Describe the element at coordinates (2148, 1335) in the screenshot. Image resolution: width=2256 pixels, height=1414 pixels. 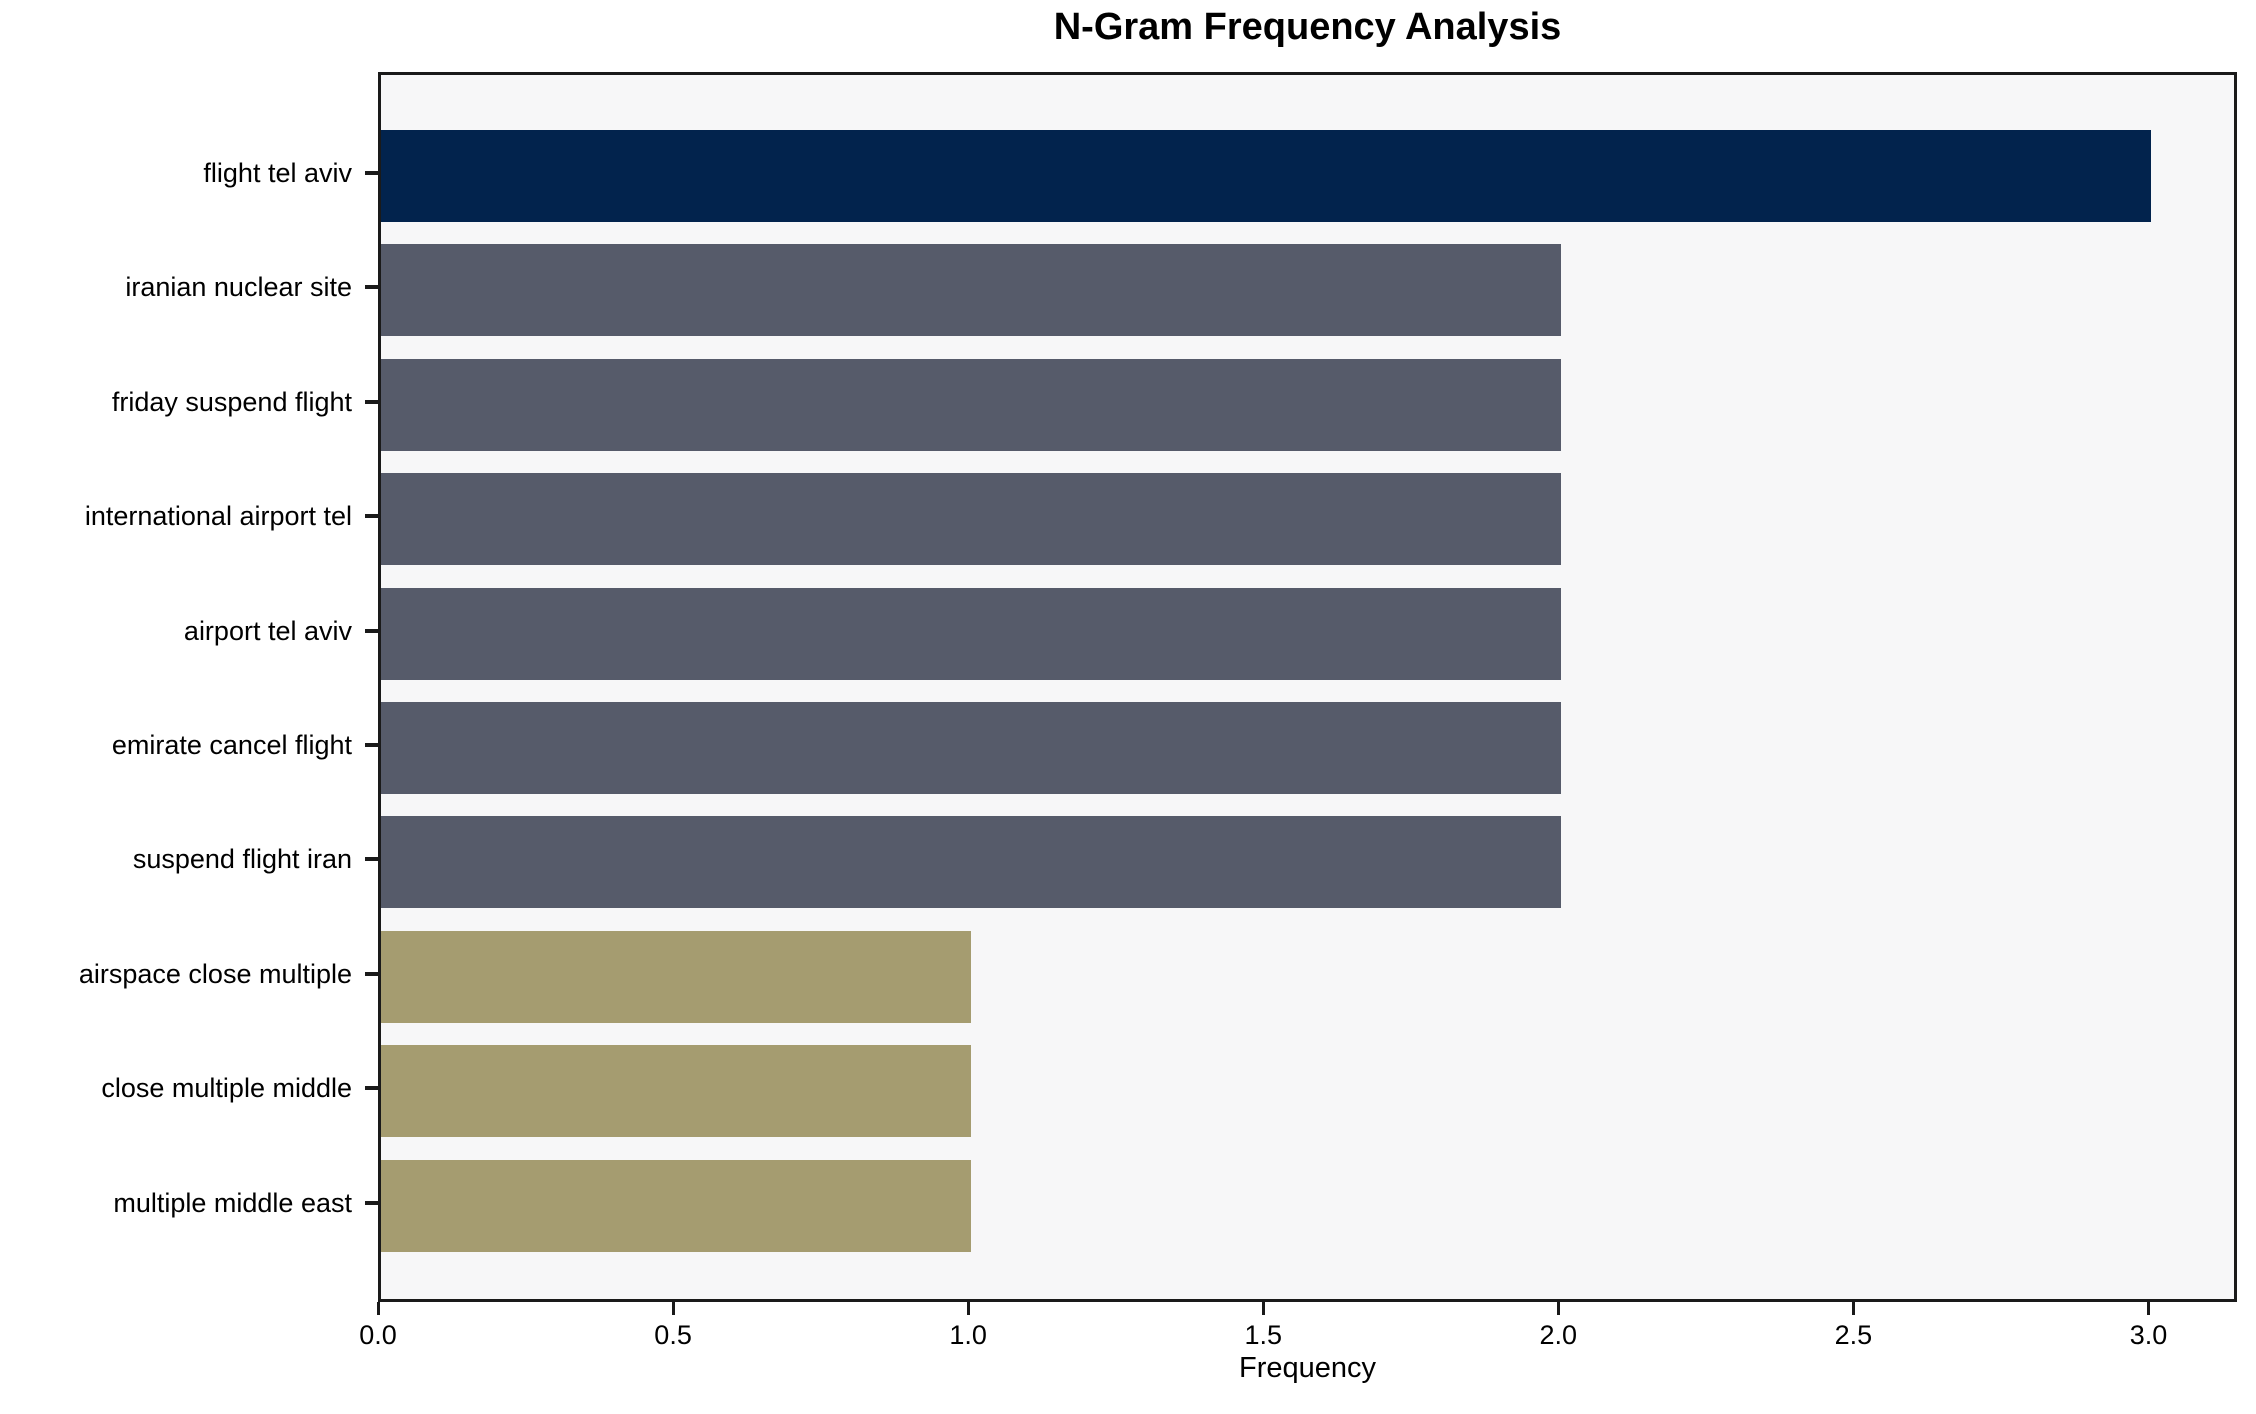
I see `x-tick-label: 3.0` at that location.